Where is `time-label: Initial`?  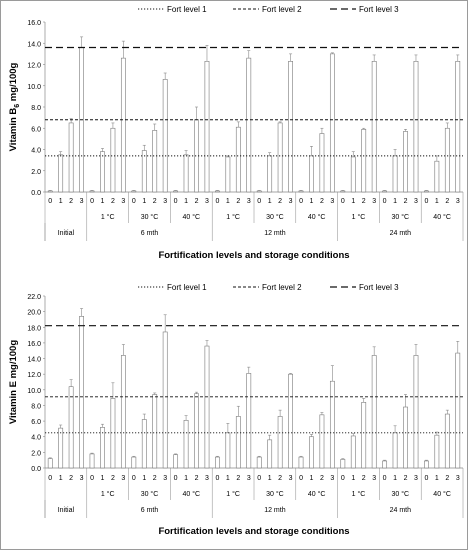 time-label: Initial is located at coordinates (66, 233).